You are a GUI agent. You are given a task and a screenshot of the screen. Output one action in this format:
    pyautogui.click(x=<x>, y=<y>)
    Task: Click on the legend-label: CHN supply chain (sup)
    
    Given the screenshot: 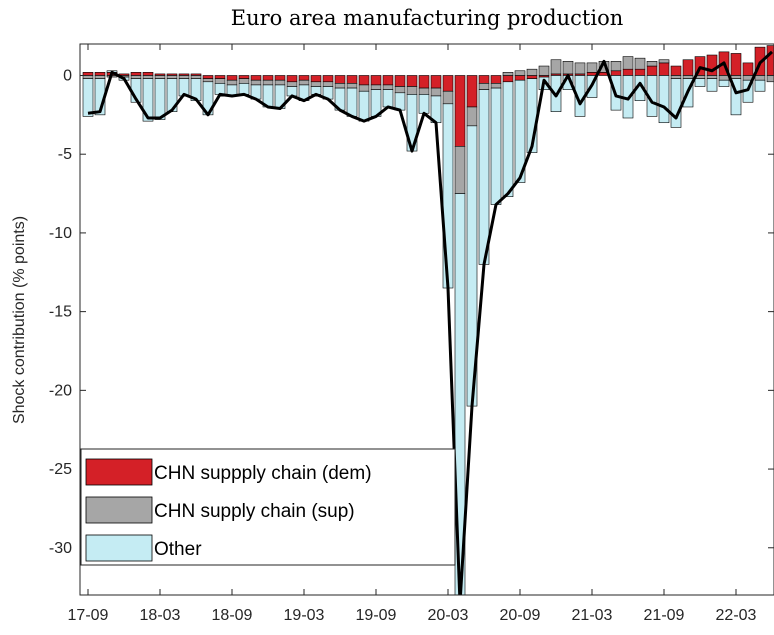 What is the action you would take?
    pyautogui.click(x=254, y=511)
    